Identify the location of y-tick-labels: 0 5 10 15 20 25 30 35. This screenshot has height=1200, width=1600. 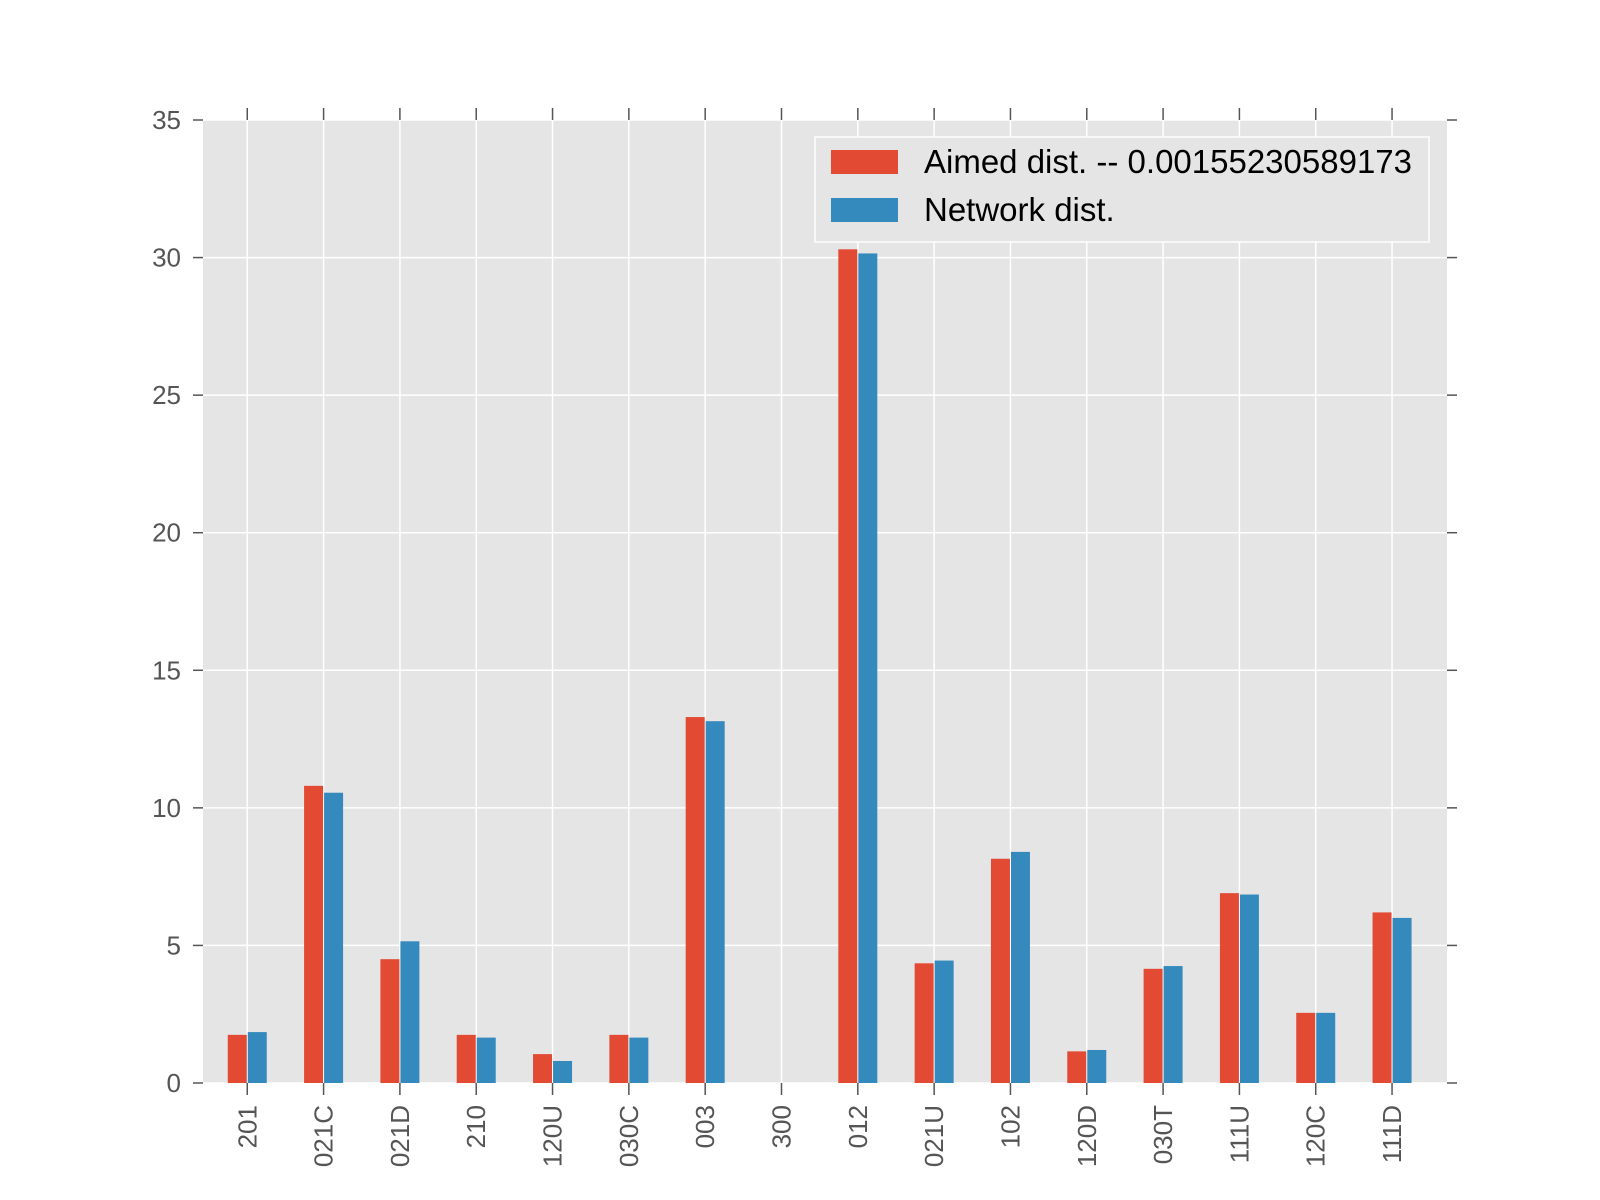
(166, 601).